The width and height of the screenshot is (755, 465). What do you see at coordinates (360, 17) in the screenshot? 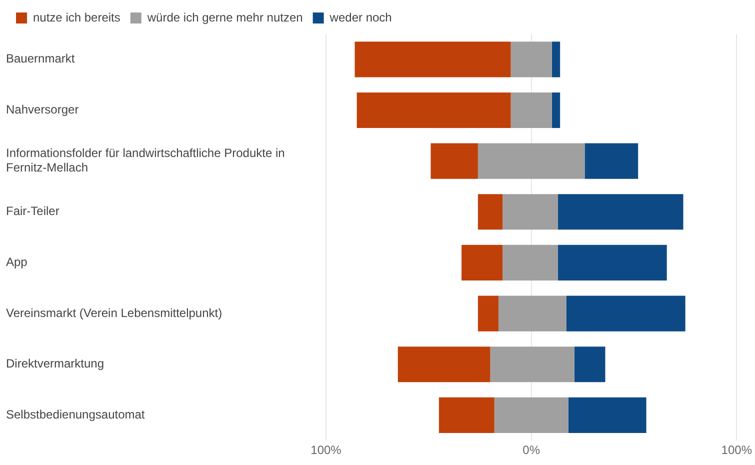
I see `legend-label: weder noch` at bounding box center [360, 17].